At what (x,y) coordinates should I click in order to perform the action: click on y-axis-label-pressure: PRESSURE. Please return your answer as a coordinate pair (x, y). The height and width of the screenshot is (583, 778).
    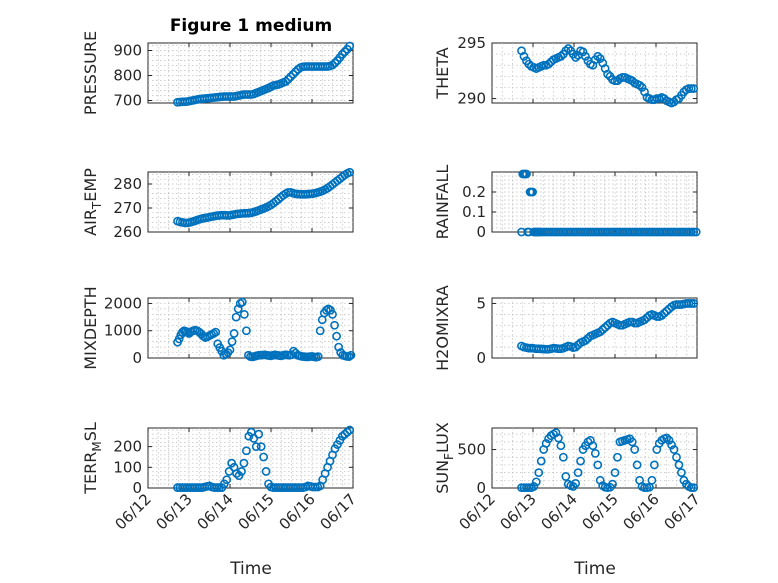
    Looking at the image, I should click on (90, 73).